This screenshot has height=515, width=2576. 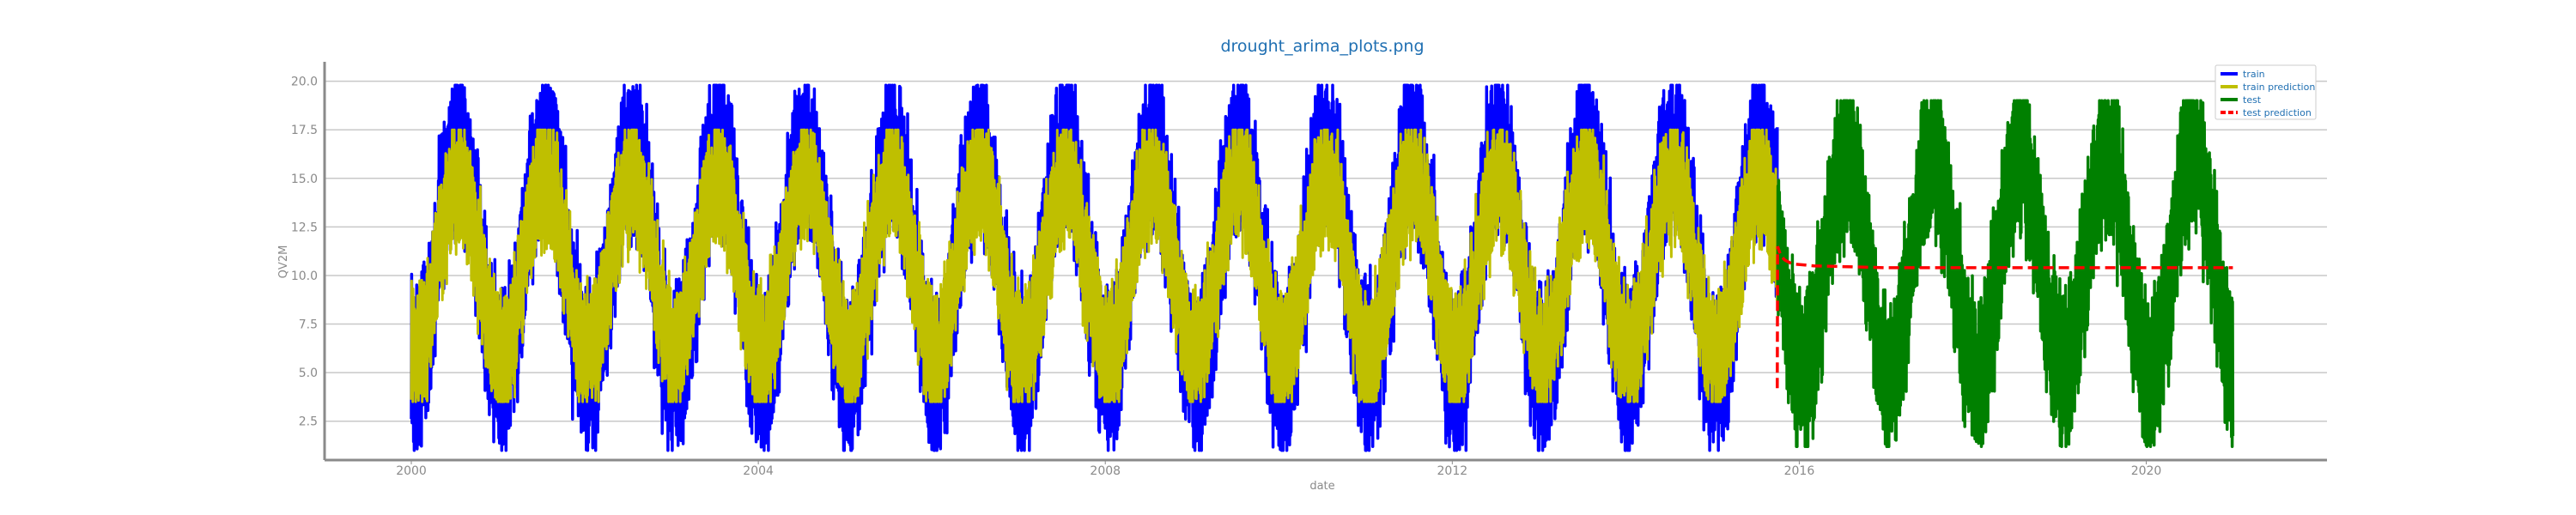 What do you see at coordinates (304, 179) in the screenshot?
I see `y-tick-label: 15.0` at bounding box center [304, 179].